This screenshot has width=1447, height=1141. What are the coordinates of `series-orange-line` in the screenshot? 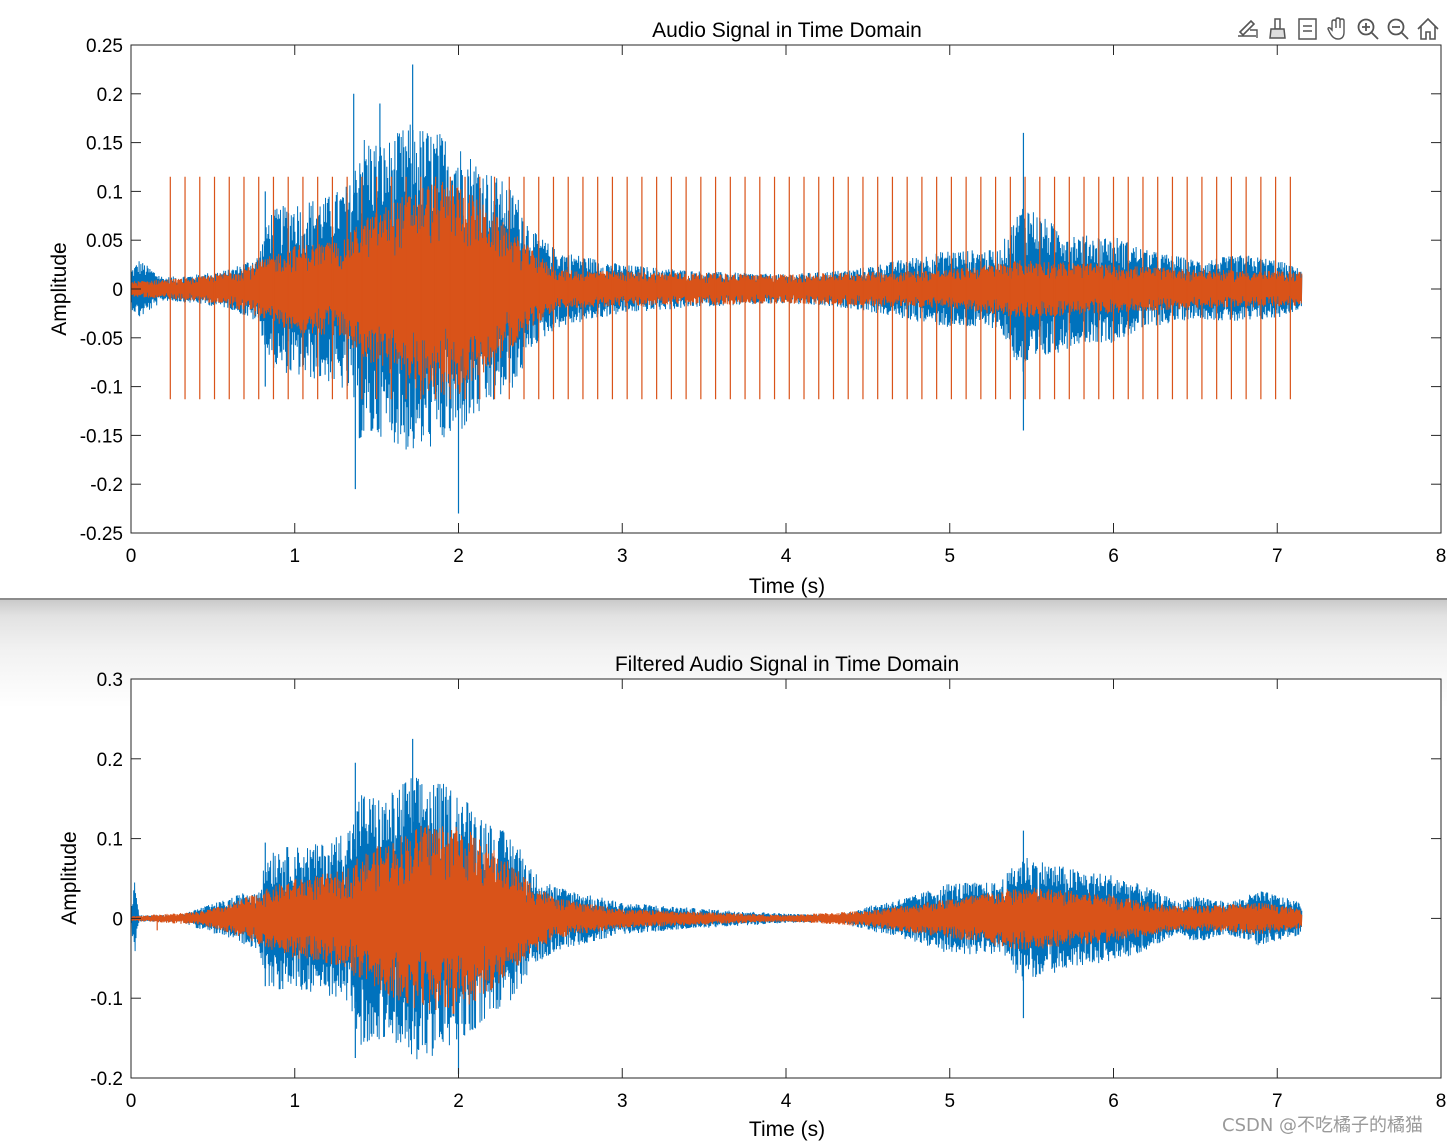 It's located at (717, 919).